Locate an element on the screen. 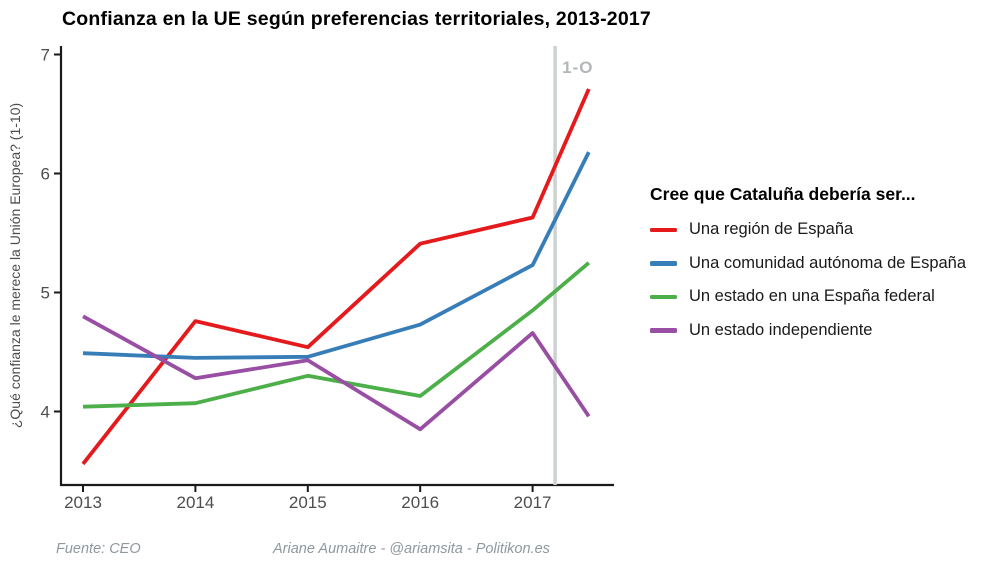 The height and width of the screenshot is (570, 999). x-tick-label: 2016 is located at coordinates (420, 502).